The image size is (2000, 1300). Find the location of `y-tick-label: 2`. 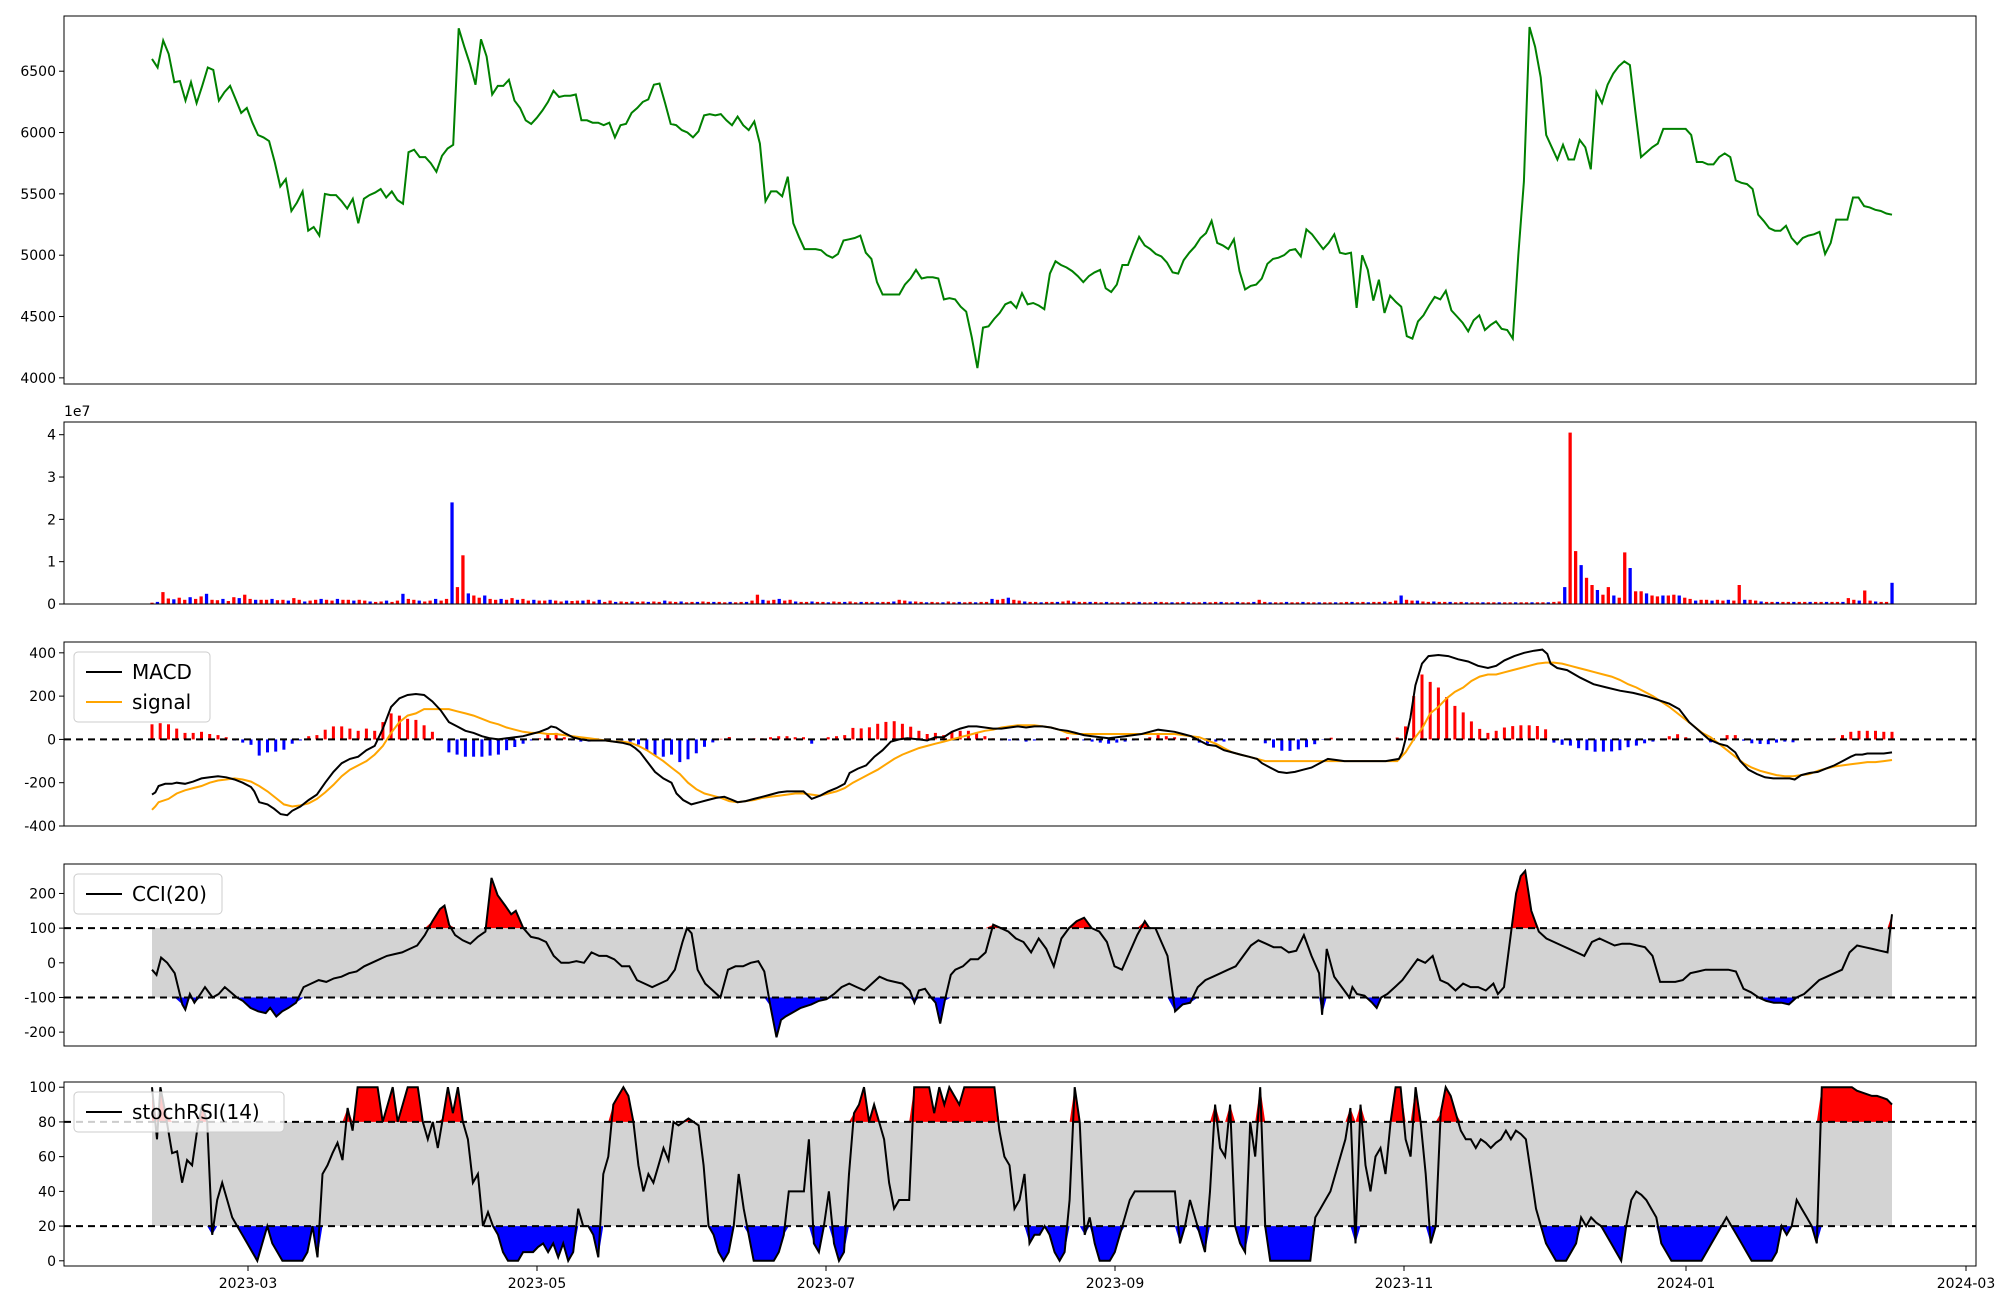

y-tick-label: 2 is located at coordinates (51, 520).